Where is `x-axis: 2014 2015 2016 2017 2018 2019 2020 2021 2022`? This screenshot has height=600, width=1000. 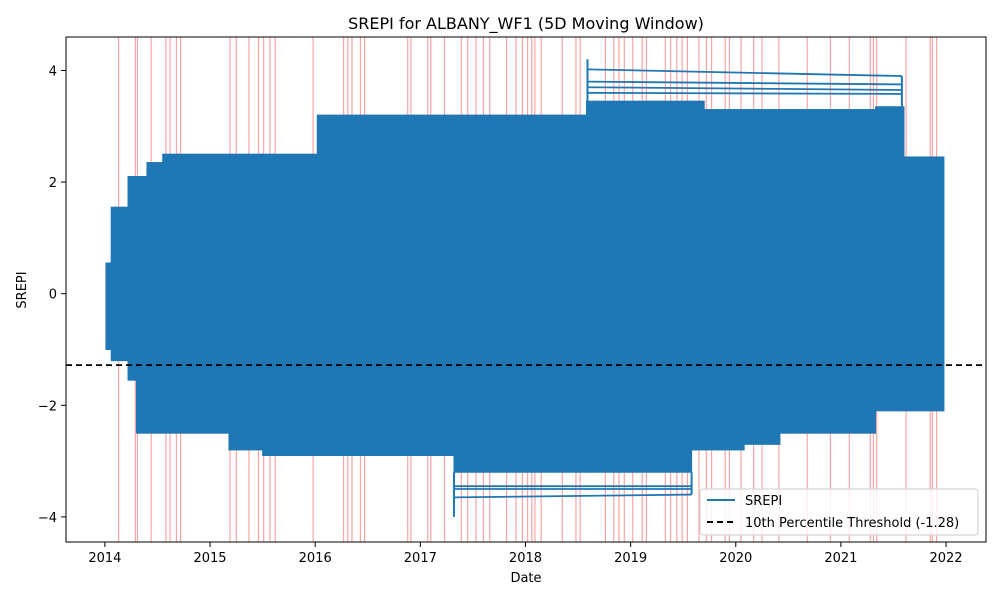 x-axis: 2014 2015 2016 2017 2018 2019 2020 2021 2022 is located at coordinates (525, 554).